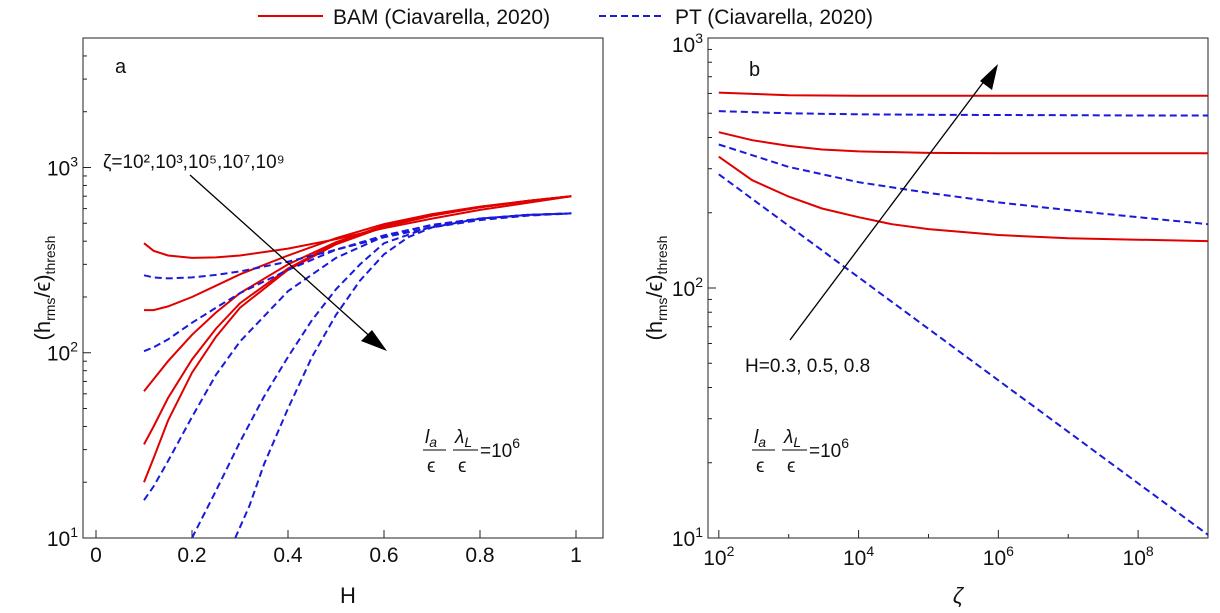 This screenshot has width=1220, height=613. Describe the element at coordinates (963, 94) in the screenshot. I see `panel-b-series-bam-H0.8` at that location.